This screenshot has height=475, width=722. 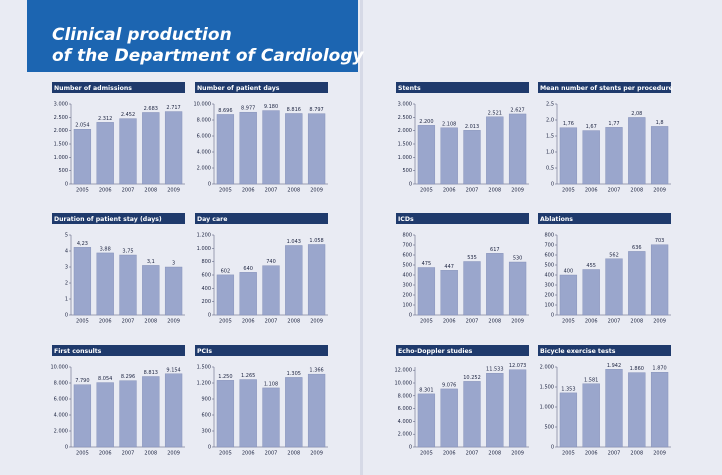 I want to click on data-label: 1.250, so click(x=225, y=377).